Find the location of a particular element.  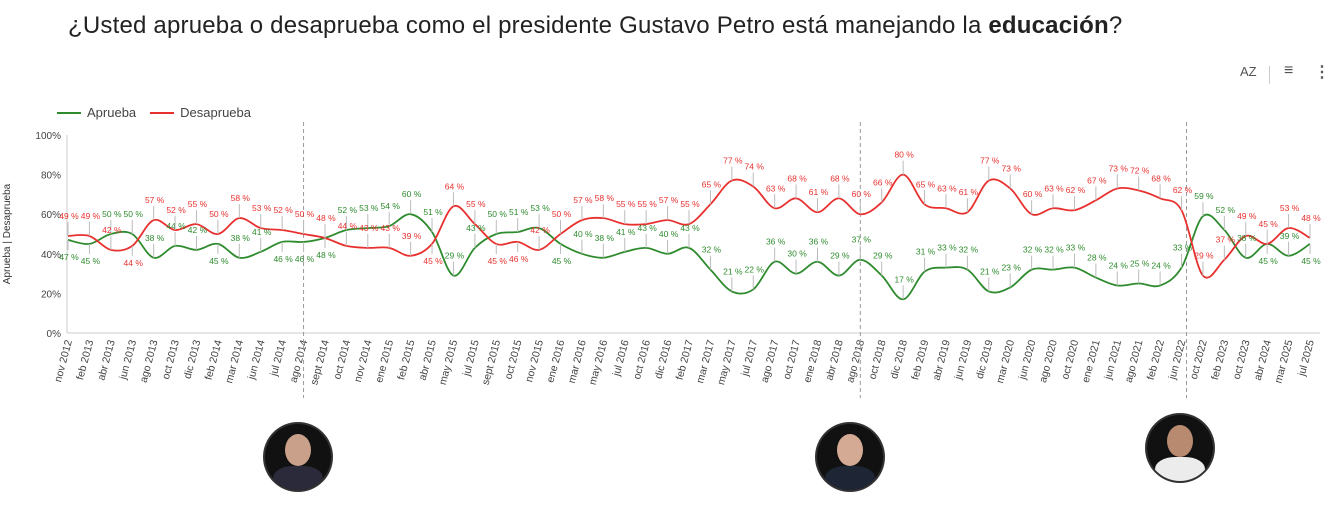

y-axis-label: Aprueba | Desaprueba is located at coordinates (7, 233).